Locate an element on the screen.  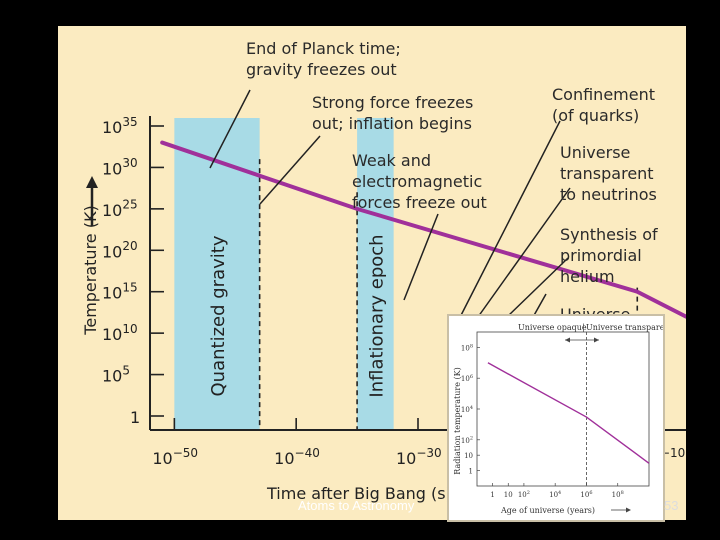
y-tick-label-4: 1015 is located at coordinates (120, 292).